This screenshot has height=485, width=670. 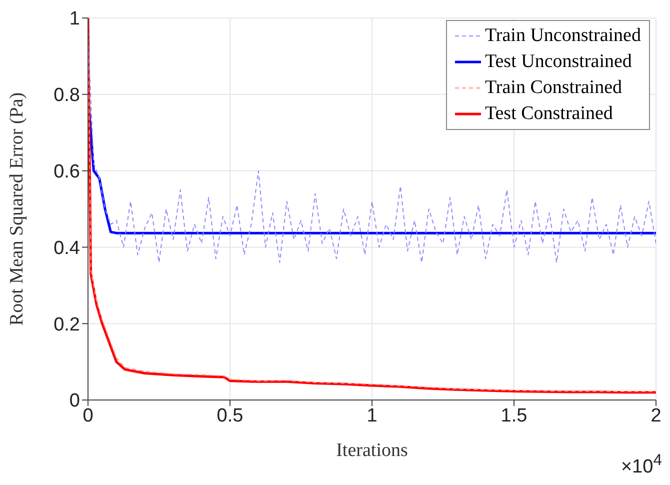 What do you see at coordinates (88, 415) in the screenshot?
I see `x-tick-label: 0` at bounding box center [88, 415].